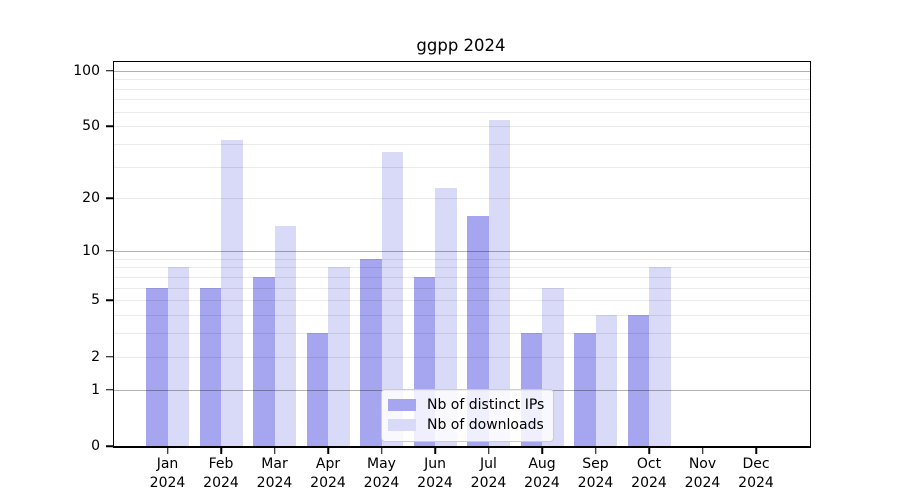 The height and width of the screenshot is (500, 900). I want to click on bar-distinct-ips-jan, so click(157, 366).